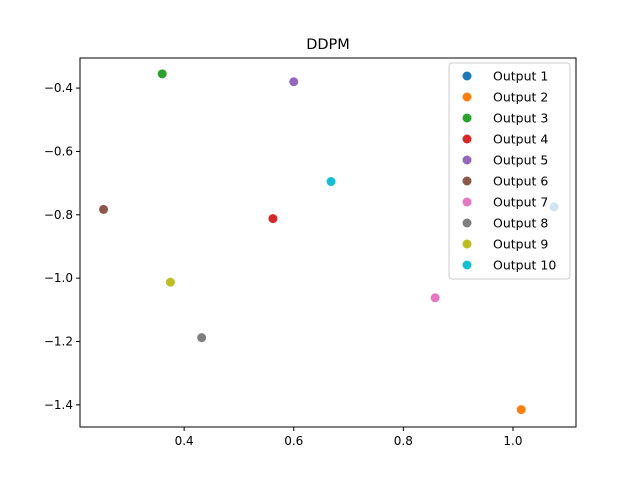 The height and width of the screenshot is (480, 640). Describe the element at coordinates (349, 437) in the screenshot. I see `x-axis: 0.4 0.6 0.8 1.0` at that location.